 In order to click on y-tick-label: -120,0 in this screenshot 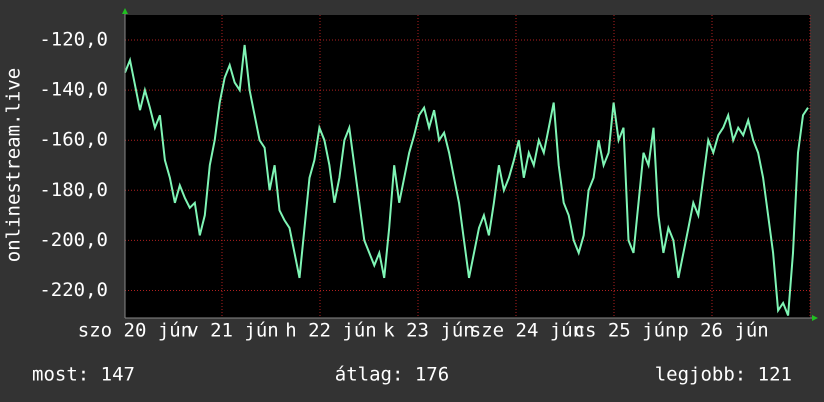, I will do `click(73, 40)`.